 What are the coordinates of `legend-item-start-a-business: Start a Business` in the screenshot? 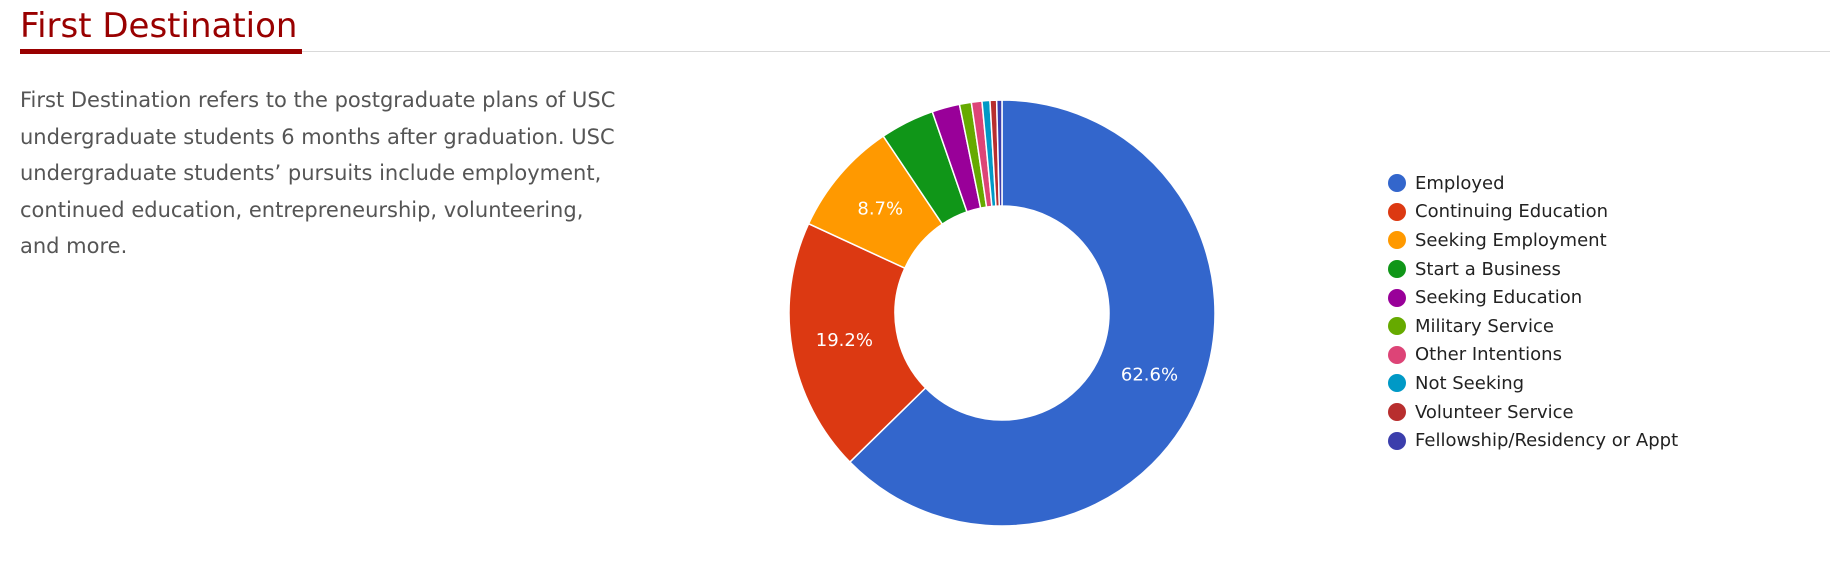 It's located at (1533, 269).